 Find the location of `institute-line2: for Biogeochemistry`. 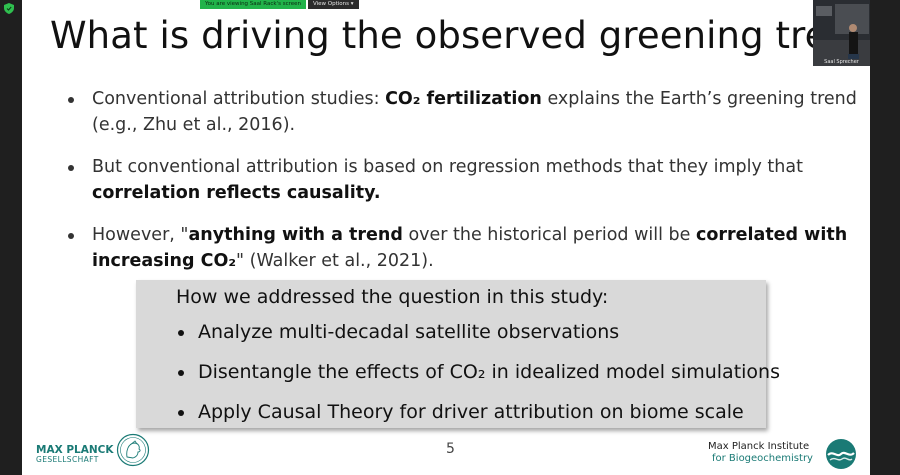

institute-line2: for Biogeochemistry is located at coordinates (762, 458).